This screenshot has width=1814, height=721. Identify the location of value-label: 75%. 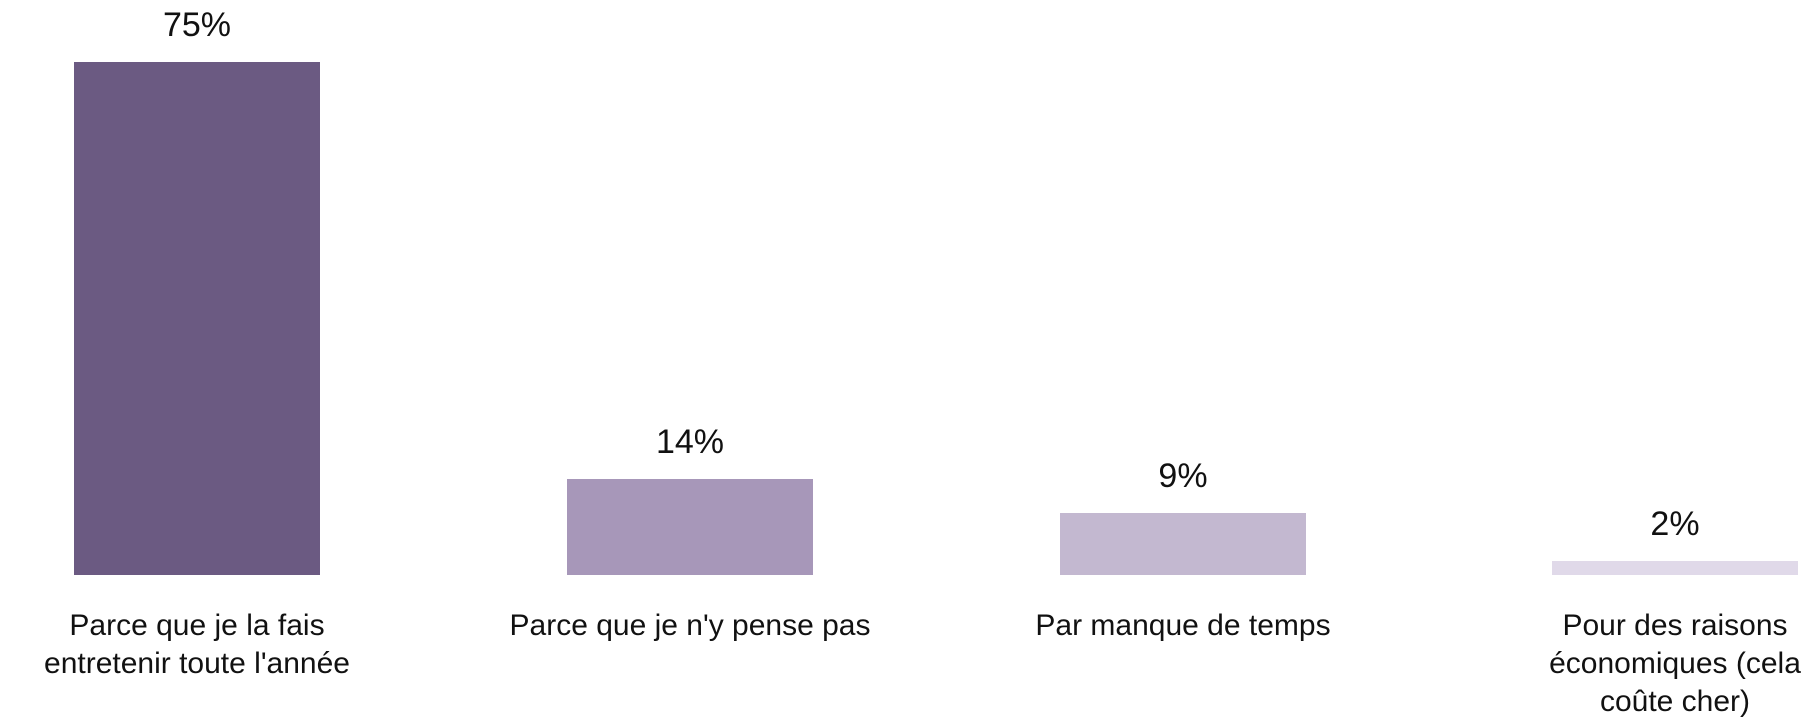
(197, 25).